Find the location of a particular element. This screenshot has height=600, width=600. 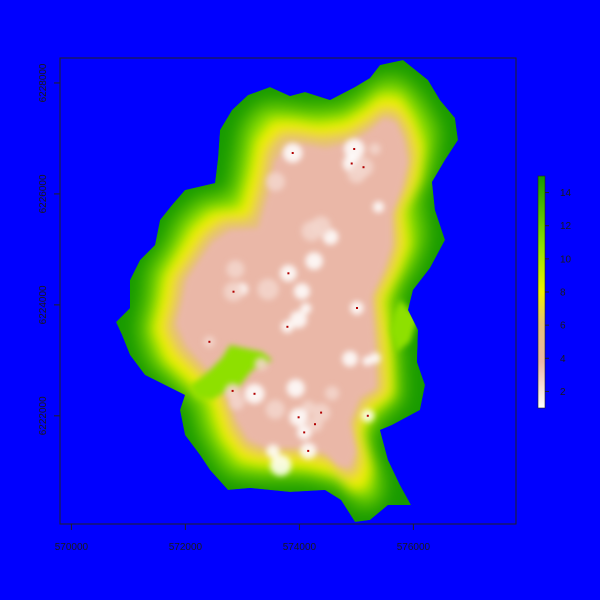

y-tick-label: 6224000 is located at coordinates (43, 304).